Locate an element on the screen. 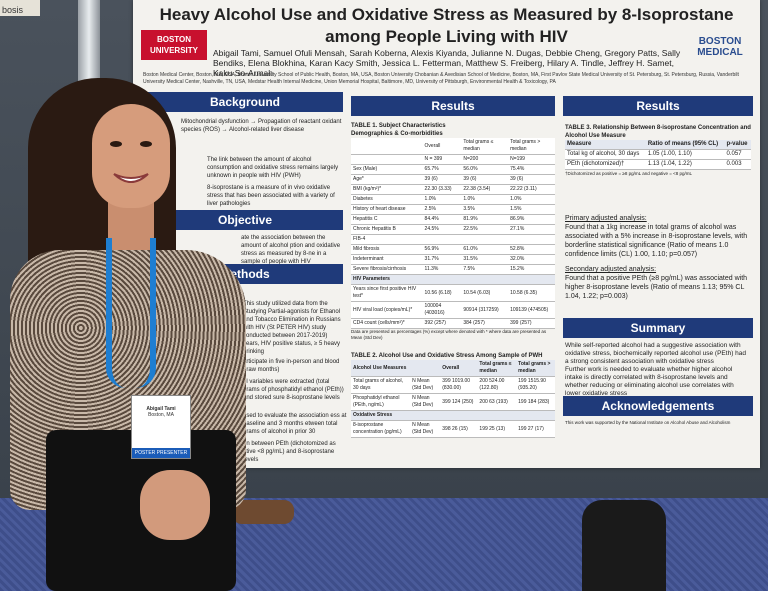  t1-row: Sex (Male) 65.7% 56.0% 75.4% is located at coordinates (453, 169).